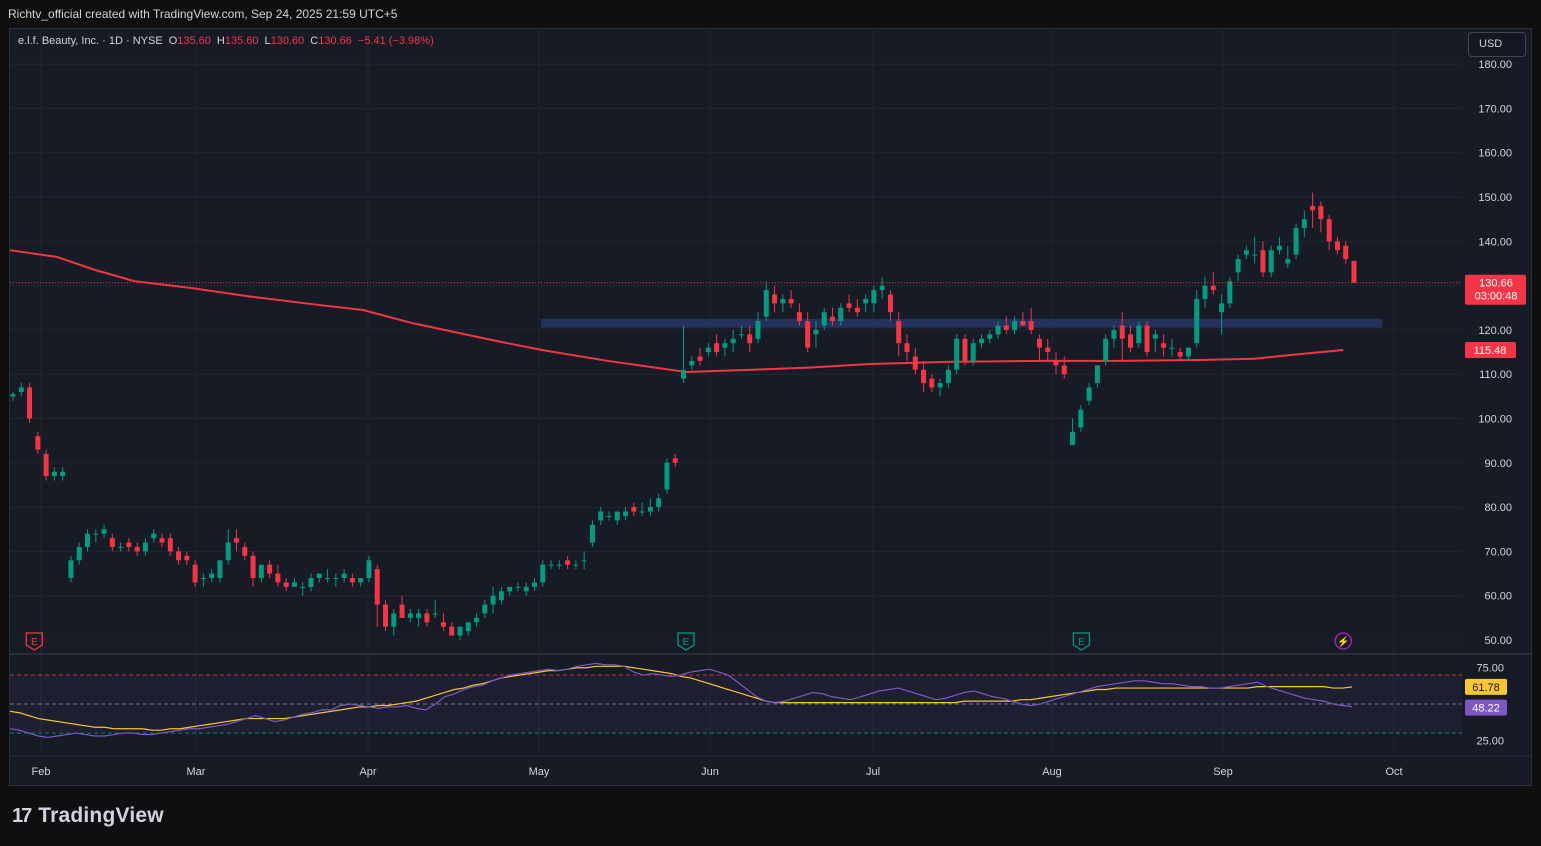  Describe the element at coordinates (88, 816) in the screenshot. I see `tradingview-brand: 17 TradingView` at that location.